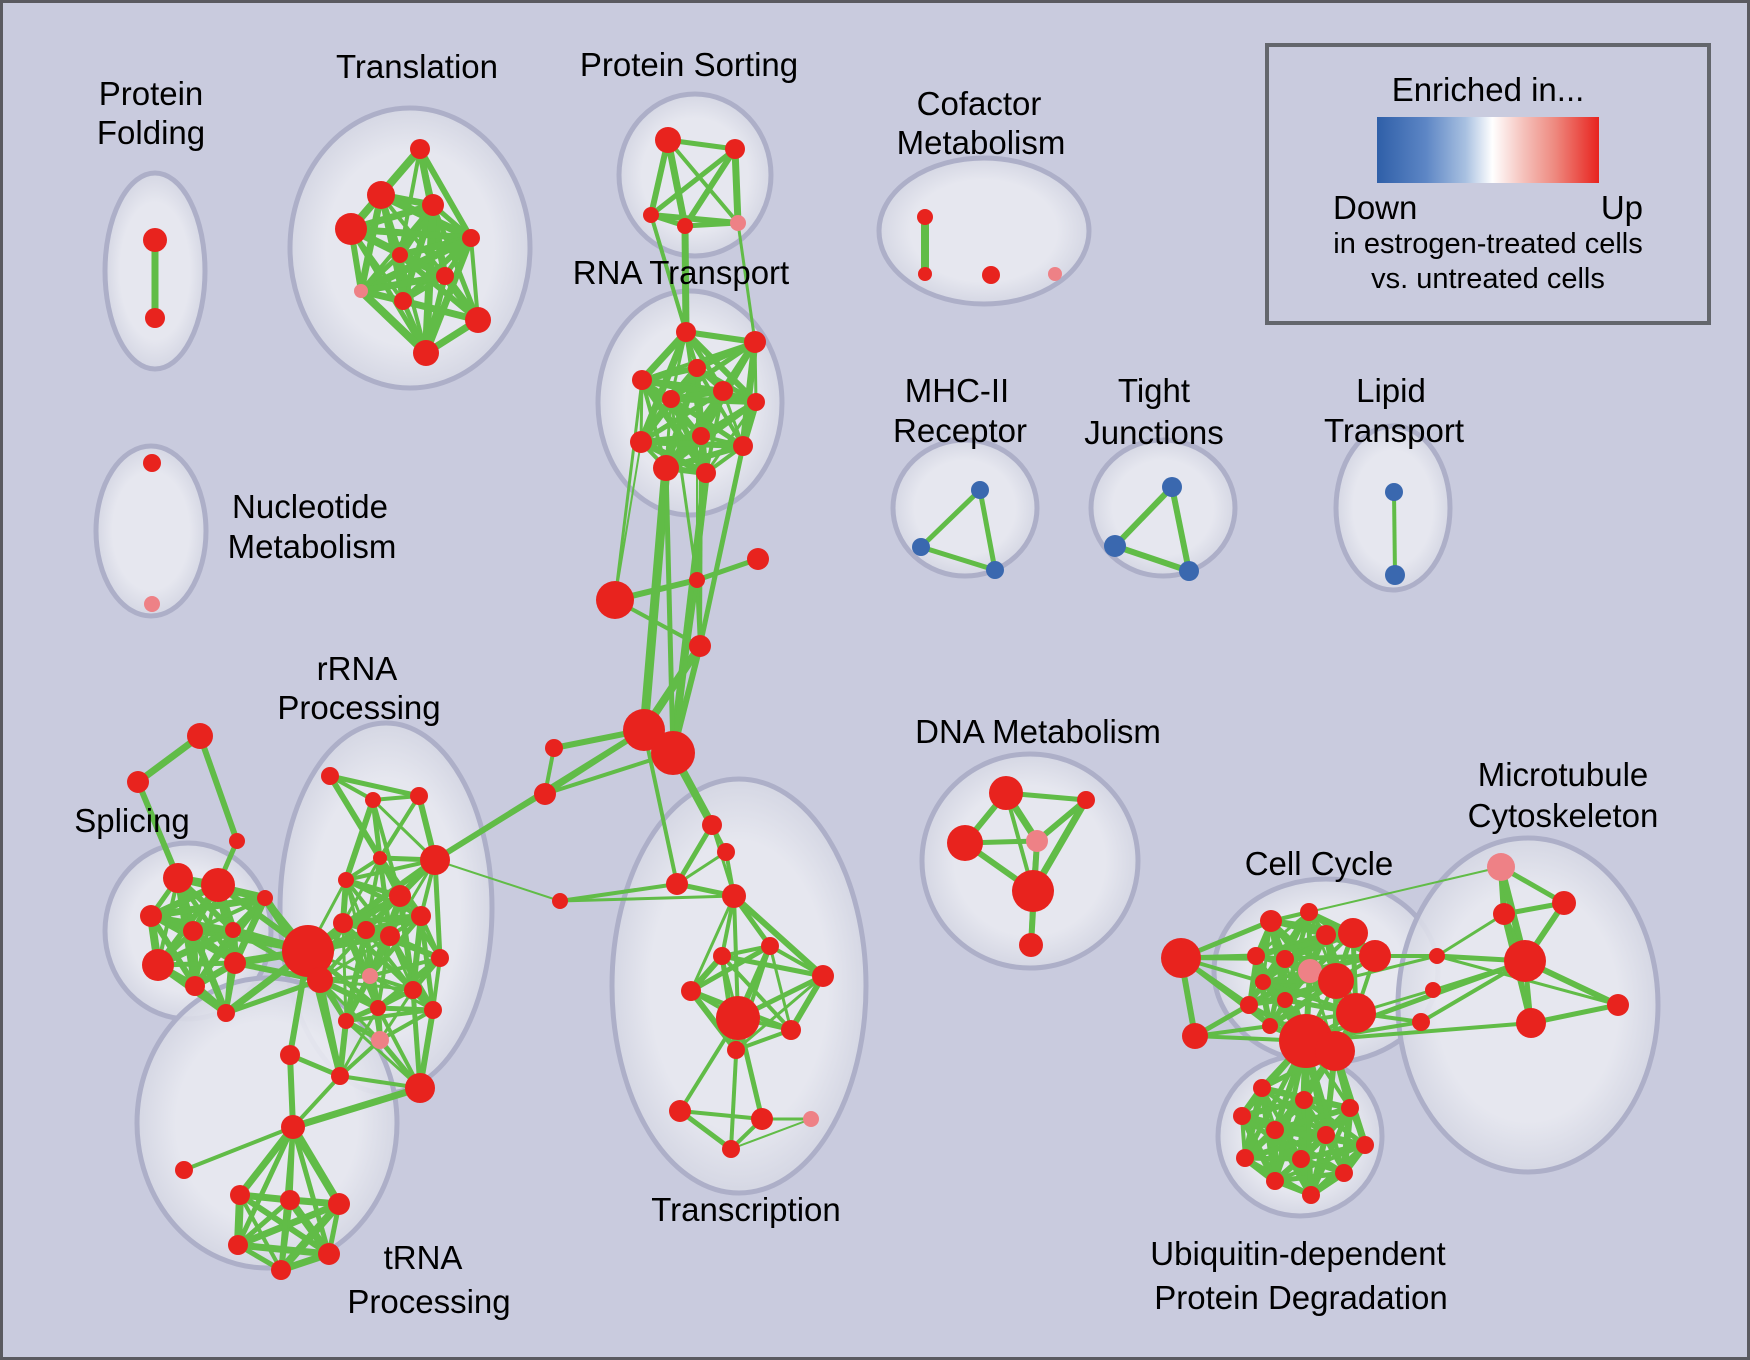 The image size is (1750, 1360). I want to click on node-t1, so click(381, 195).